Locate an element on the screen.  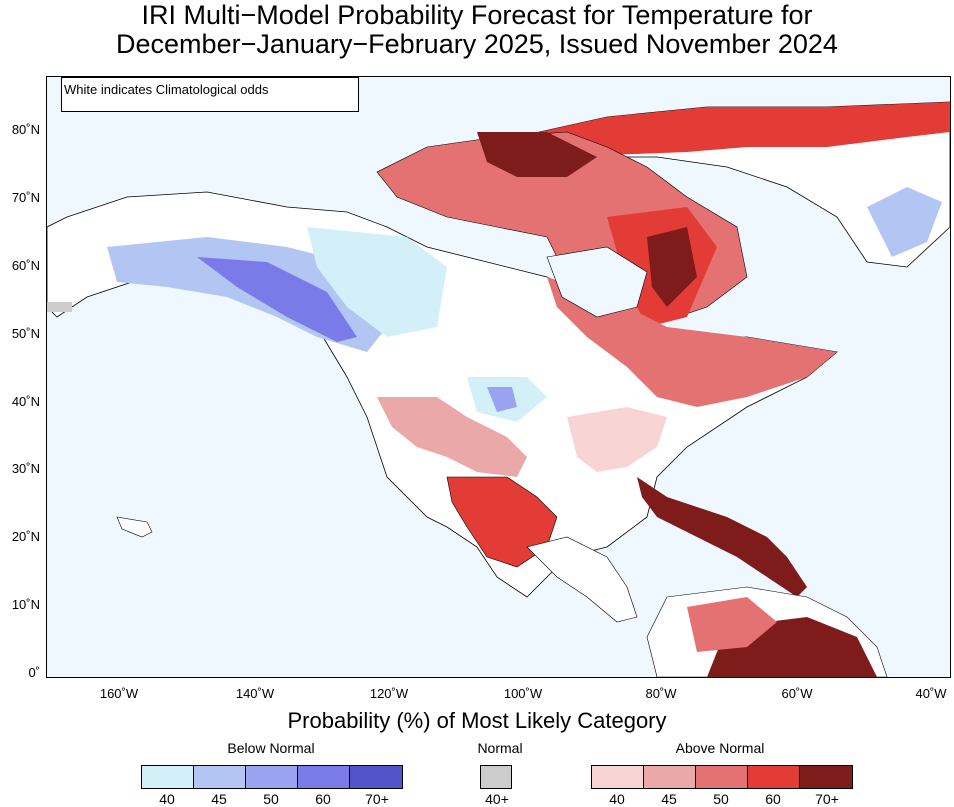
legend-normal-swatch is located at coordinates (496, 777).